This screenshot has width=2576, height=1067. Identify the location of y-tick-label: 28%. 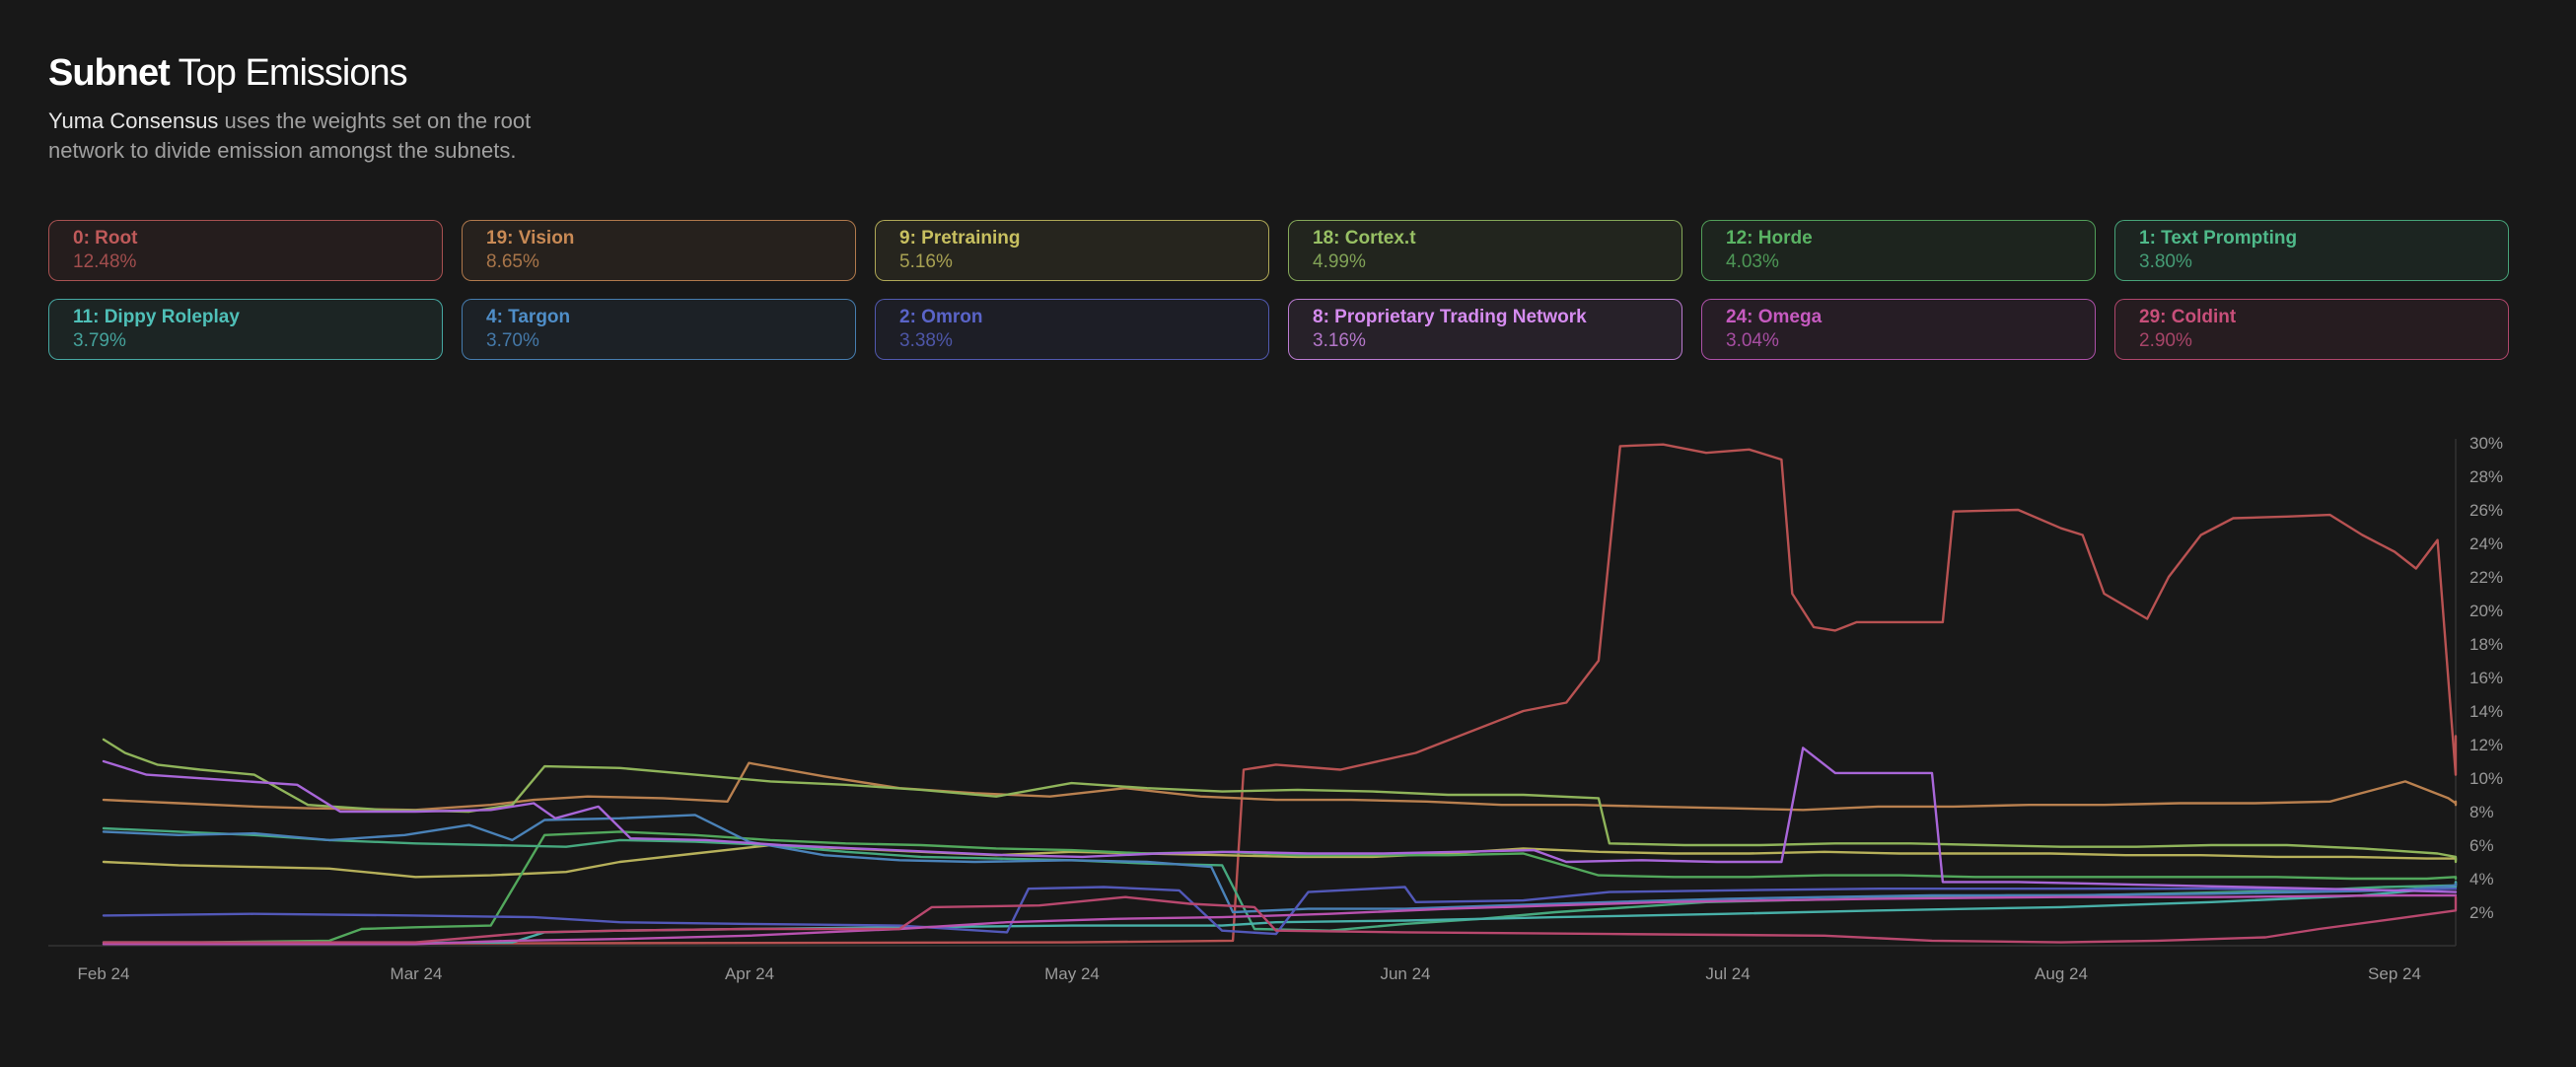
(2486, 476).